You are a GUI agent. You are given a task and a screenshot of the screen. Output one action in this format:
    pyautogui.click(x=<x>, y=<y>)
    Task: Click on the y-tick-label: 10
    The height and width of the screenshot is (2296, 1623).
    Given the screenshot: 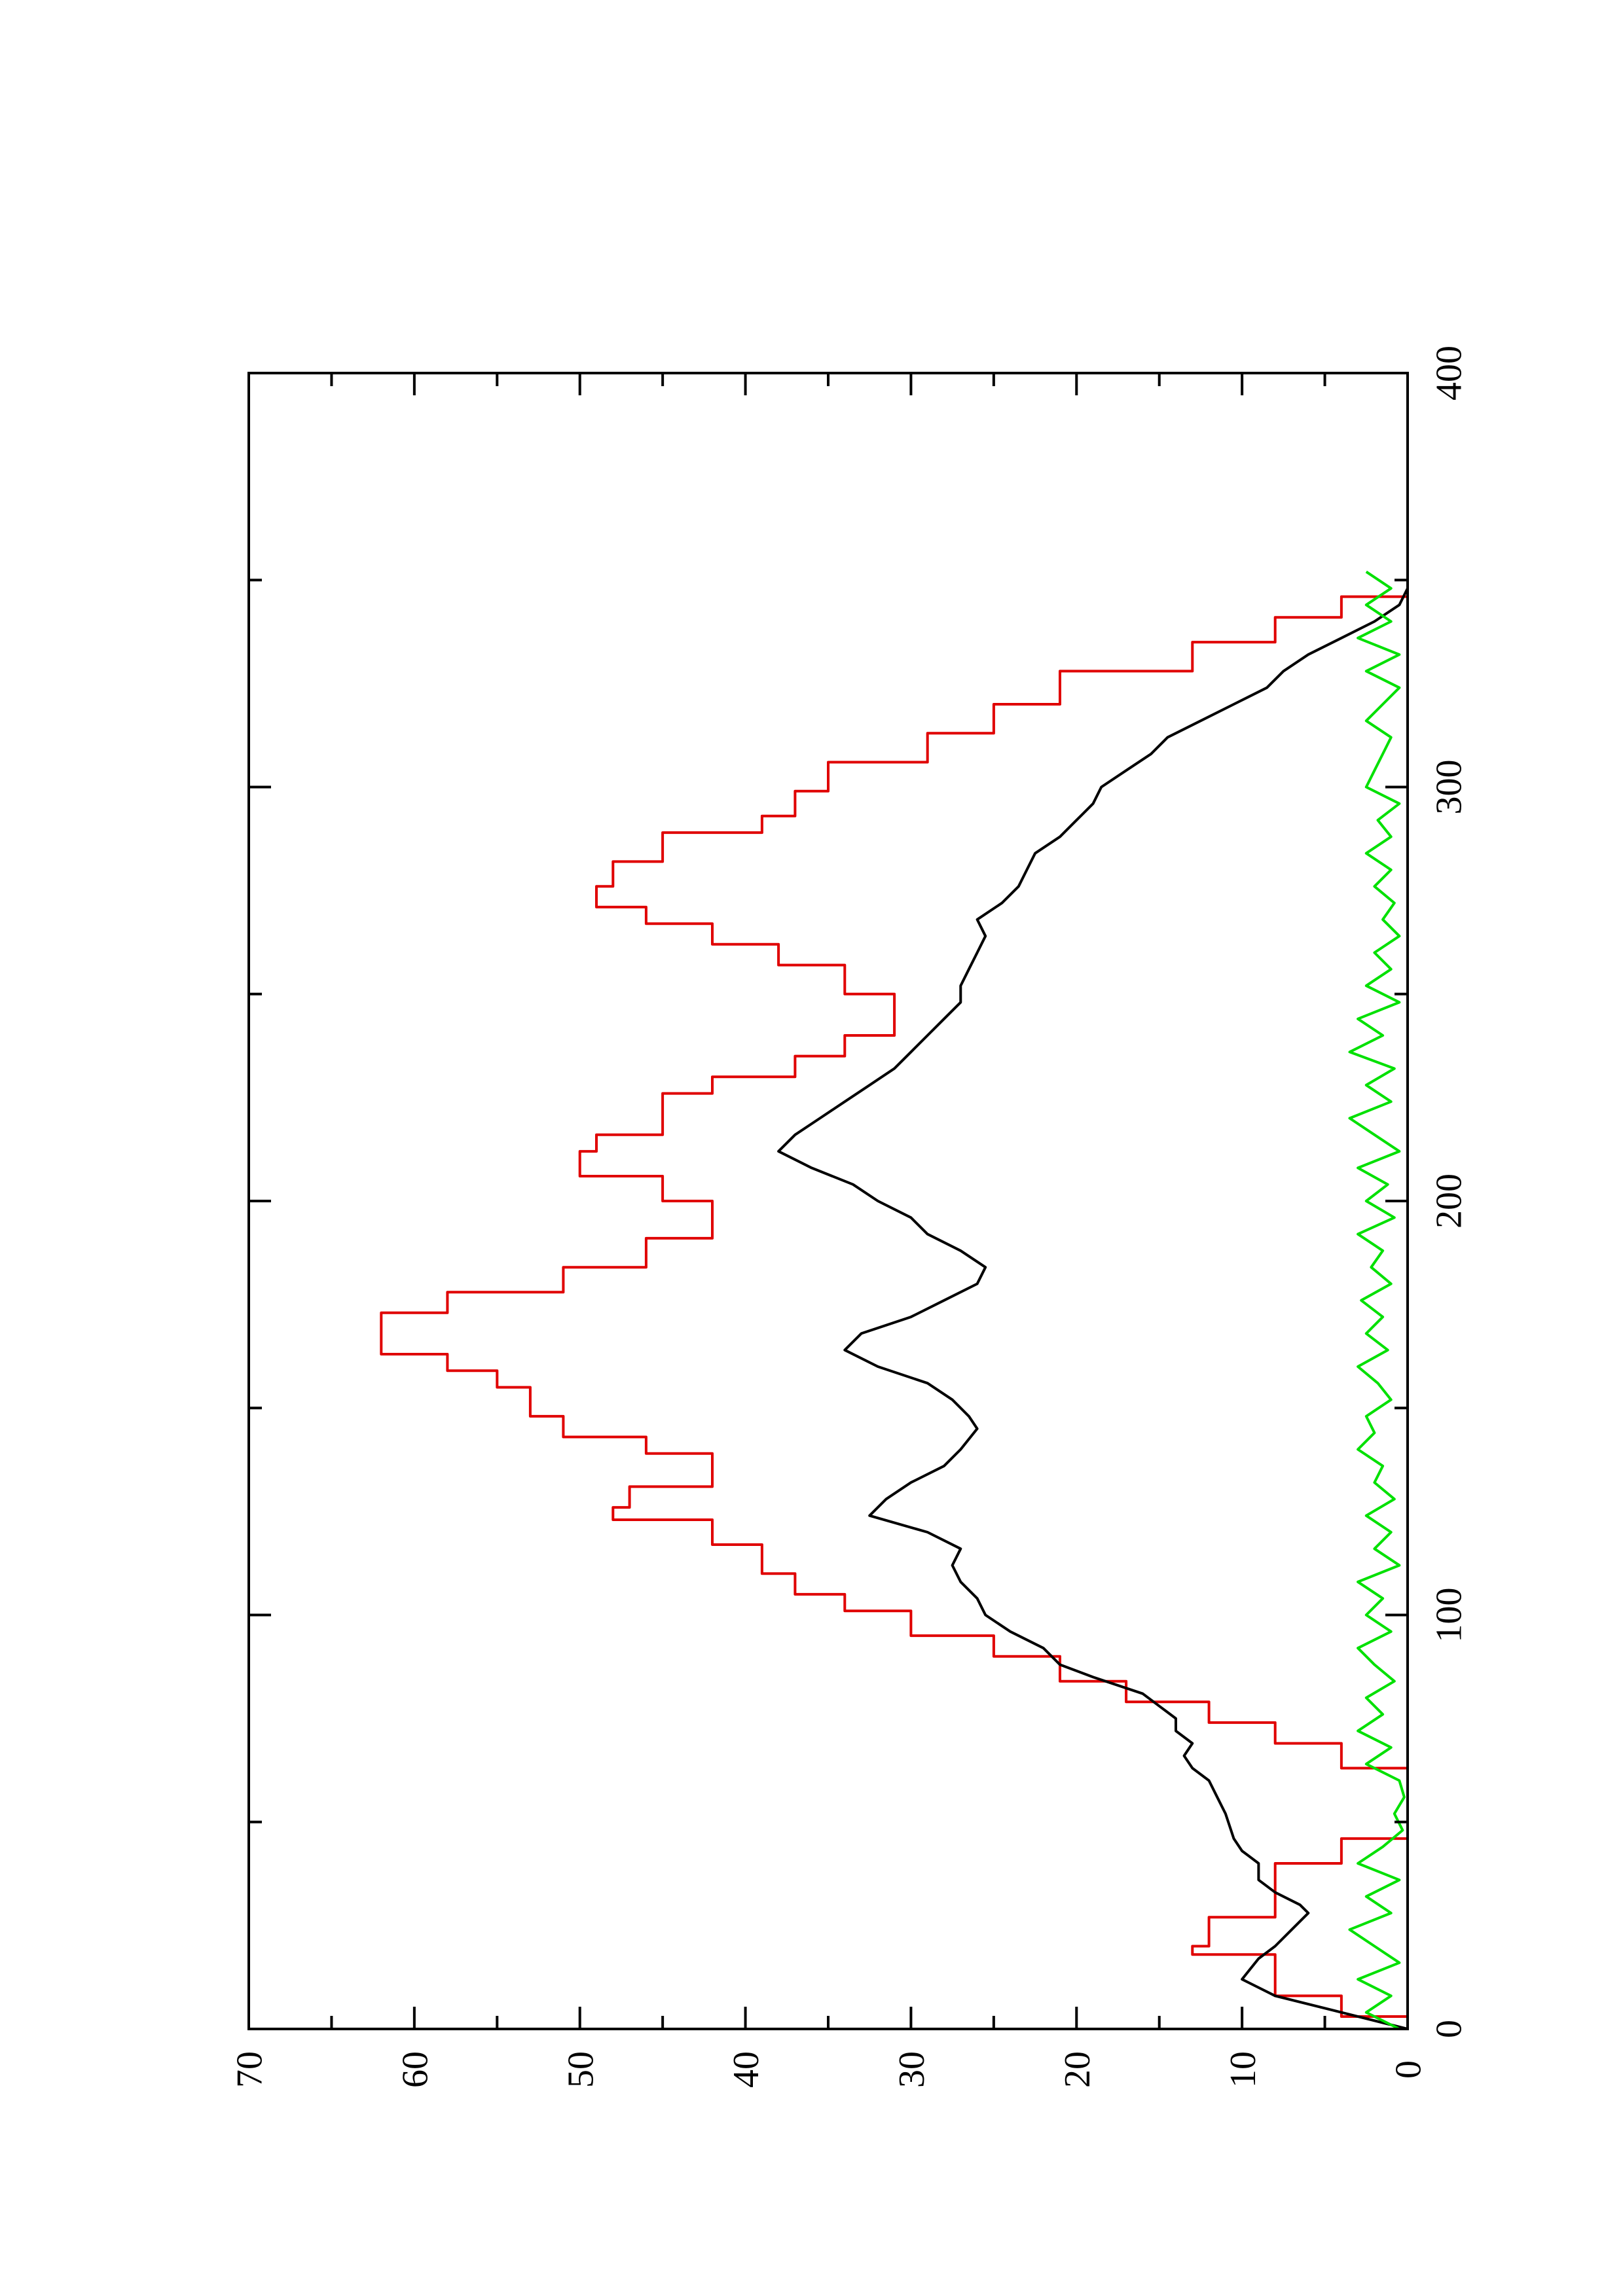 What is the action you would take?
    pyautogui.click(x=1243, y=2069)
    